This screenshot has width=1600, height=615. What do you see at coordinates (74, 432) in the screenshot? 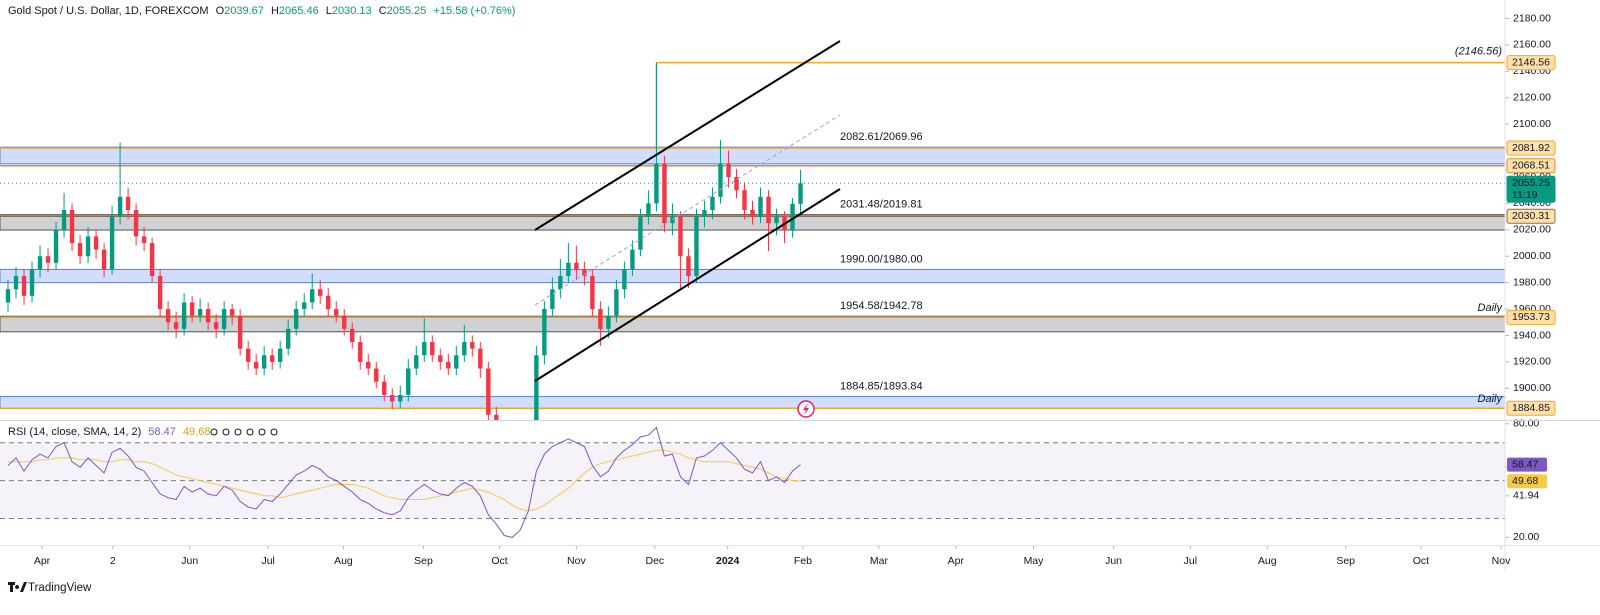
I see `rsi-title: RSI (14, close, SMA, 14, 2)` at bounding box center [74, 432].